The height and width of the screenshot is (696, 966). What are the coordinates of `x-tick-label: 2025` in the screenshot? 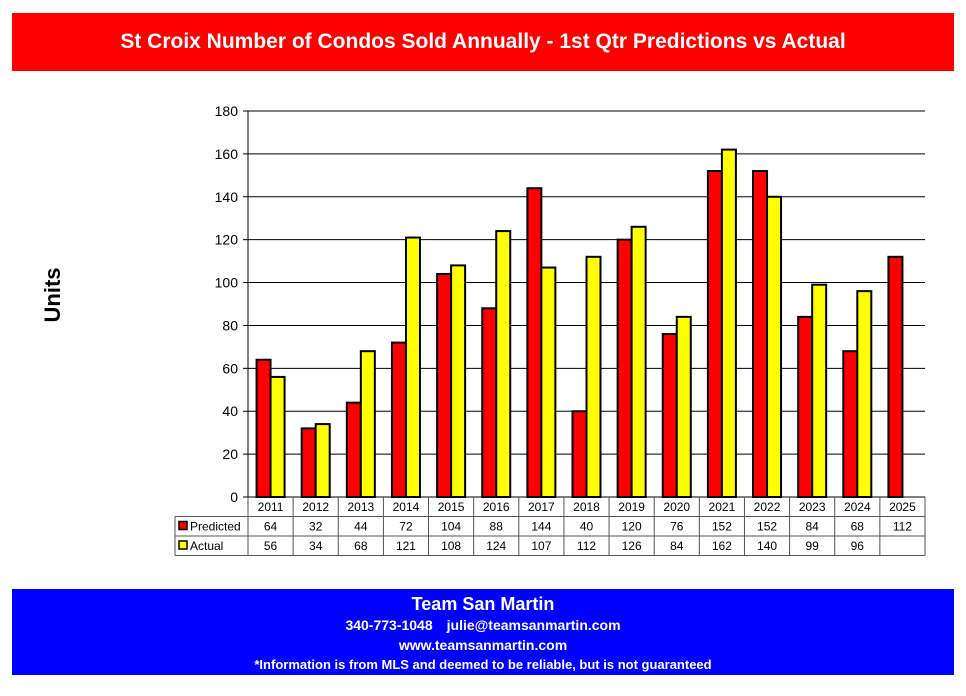 It's located at (902, 507).